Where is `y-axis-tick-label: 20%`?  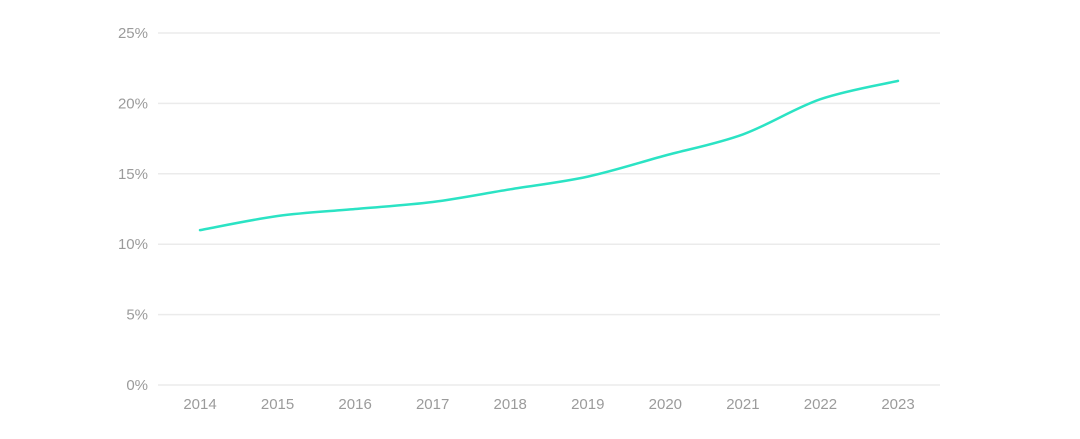 y-axis-tick-label: 20% is located at coordinates (133, 103).